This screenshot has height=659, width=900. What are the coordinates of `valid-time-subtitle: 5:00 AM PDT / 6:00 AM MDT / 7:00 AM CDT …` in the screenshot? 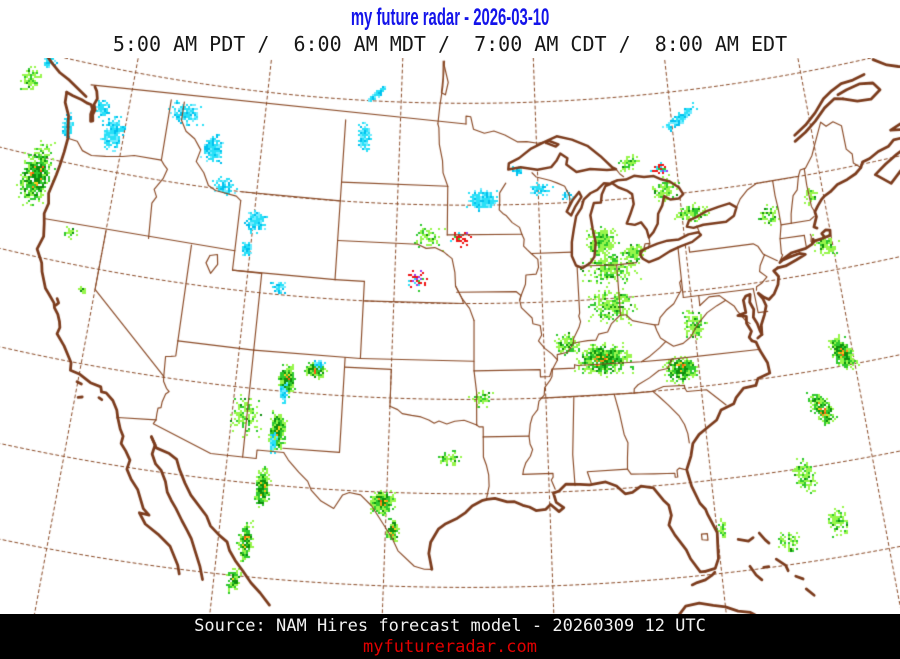 It's located at (450, 44).